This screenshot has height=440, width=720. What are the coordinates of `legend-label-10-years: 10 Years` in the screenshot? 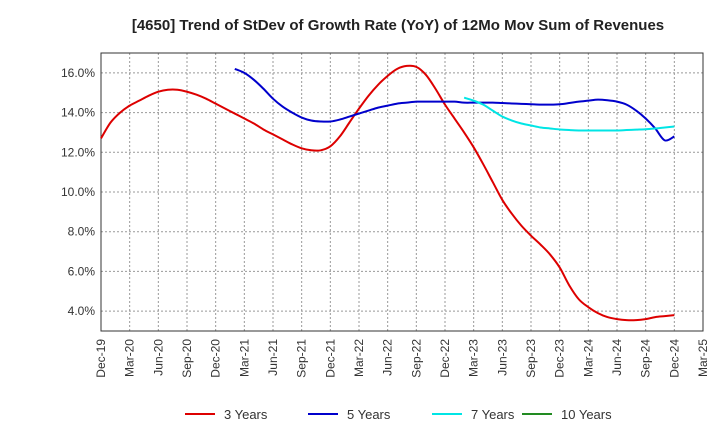 It's located at (586, 414).